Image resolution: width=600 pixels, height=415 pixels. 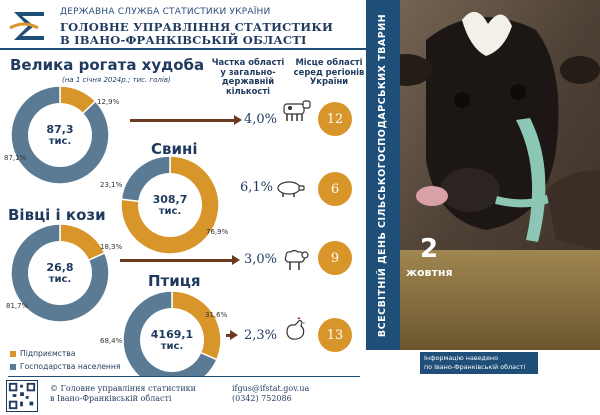 I want to click on section-title-sheep-goats: Вівці і кози, so click(x=57, y=215).